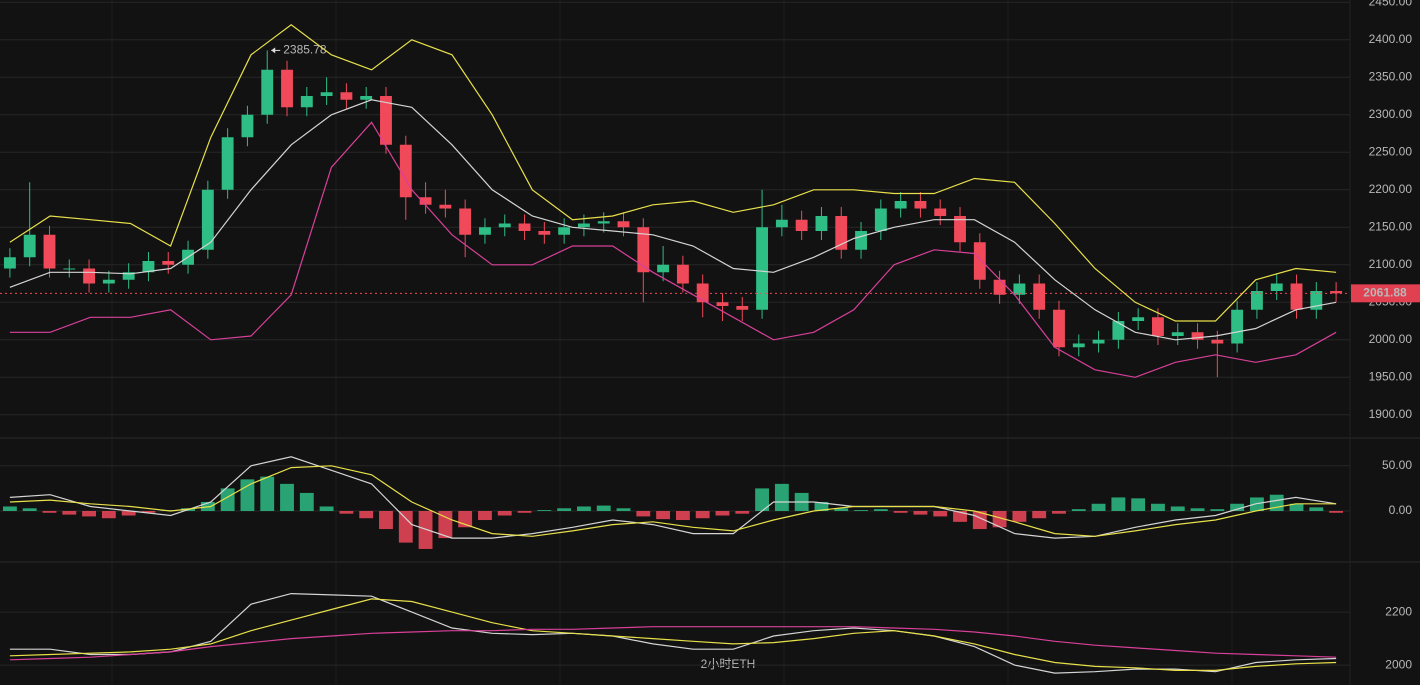  Describe the element at coordinates (273, 50) in the screenshot. I see `annotation-arrowhead` at that location.